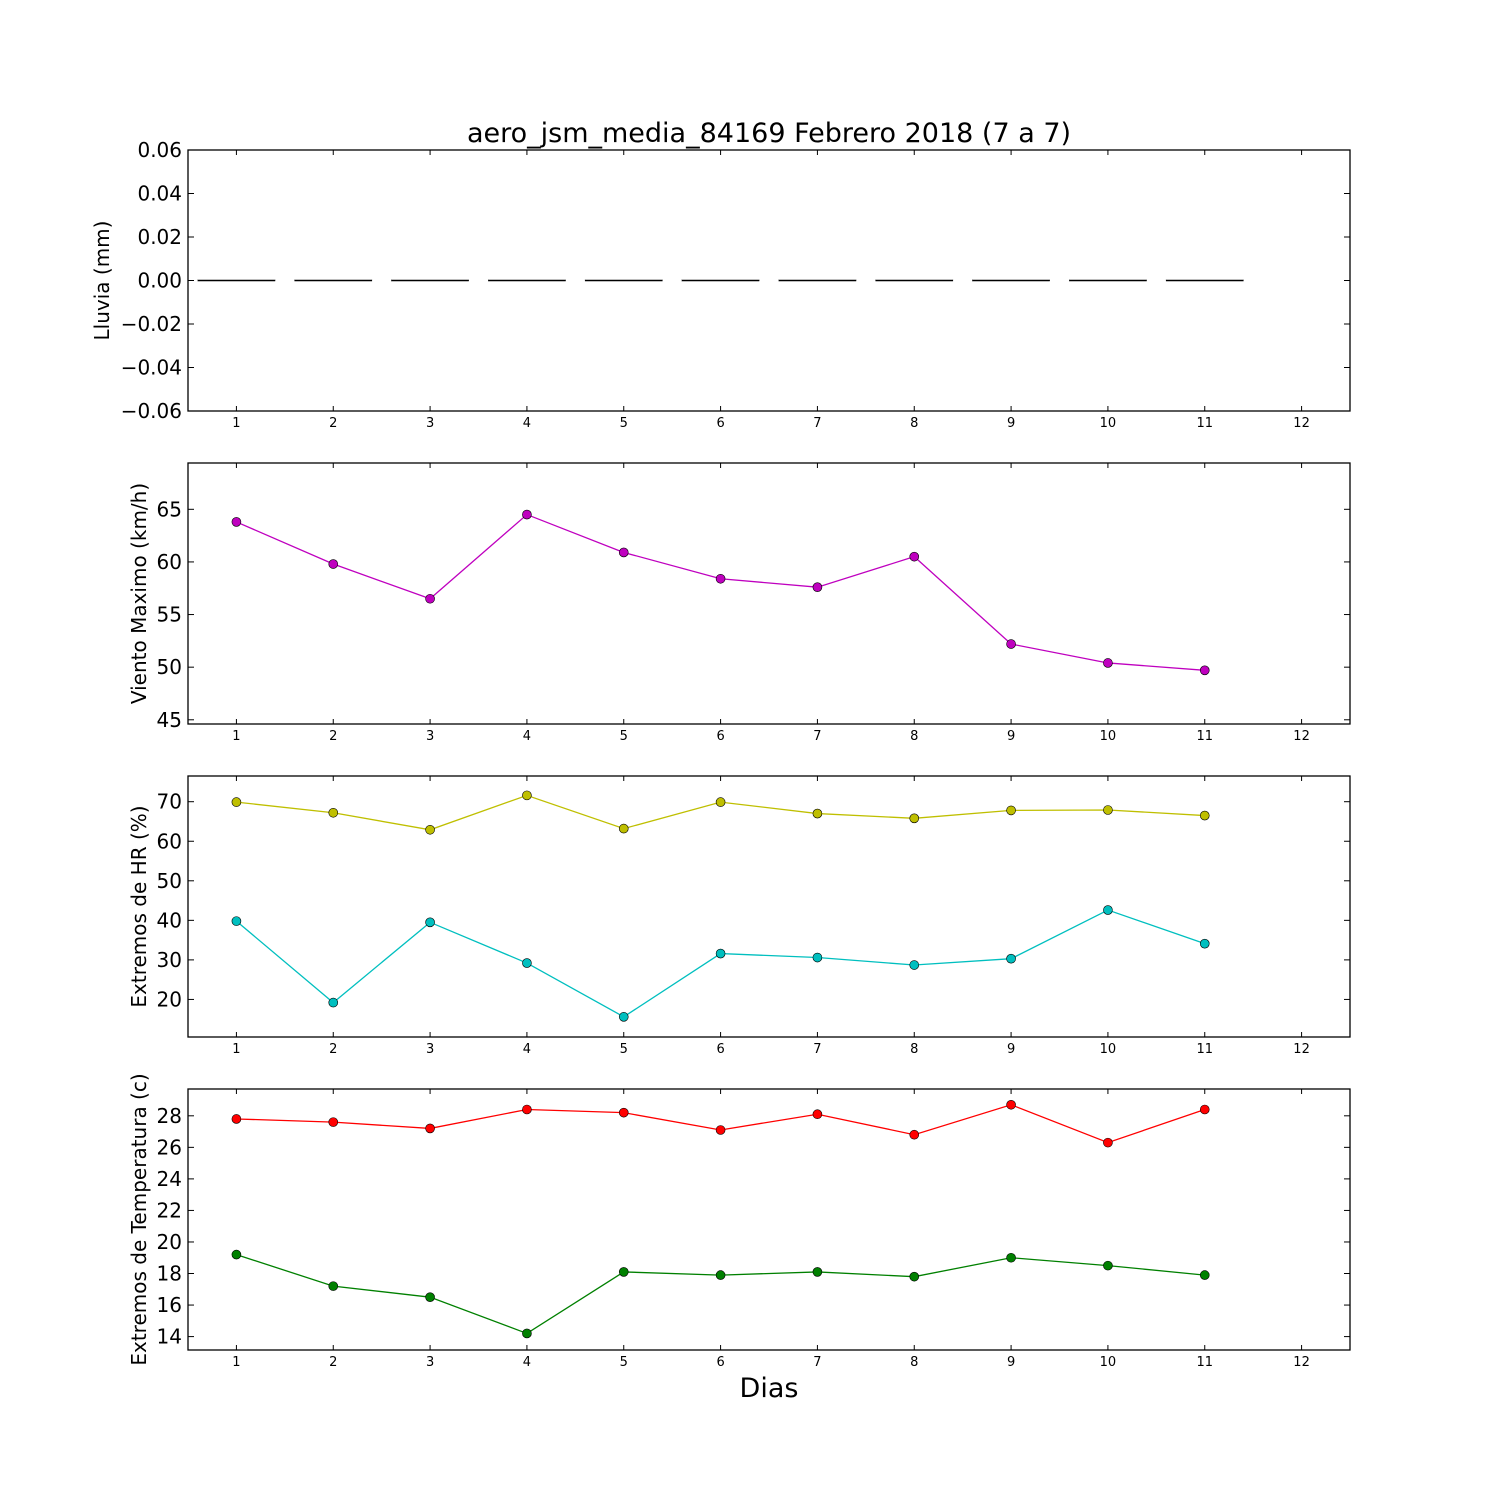  What do you see at coordinates (151, 324) in the screenshot?
I see `y-tick-label: −0.02` at bounding box center [151, 324].